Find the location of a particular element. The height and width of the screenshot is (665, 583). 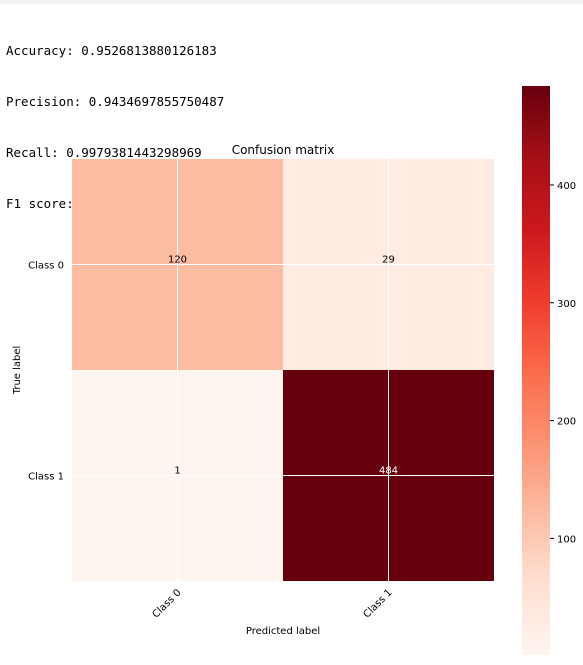

colorbar is located at coordinates (536, 370).